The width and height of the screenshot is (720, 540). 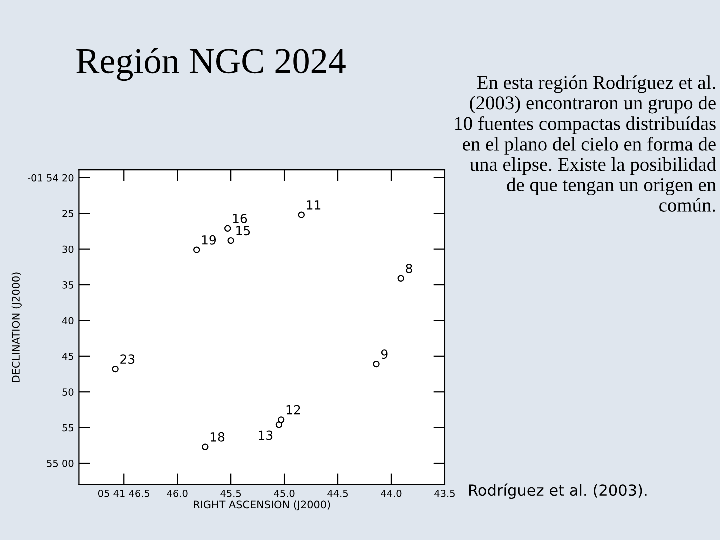 What do you see at coordinates (124, 494) in the screenshot?
I see `x-tick-label: 05 41 46.5` at bounding box center [124, 494].